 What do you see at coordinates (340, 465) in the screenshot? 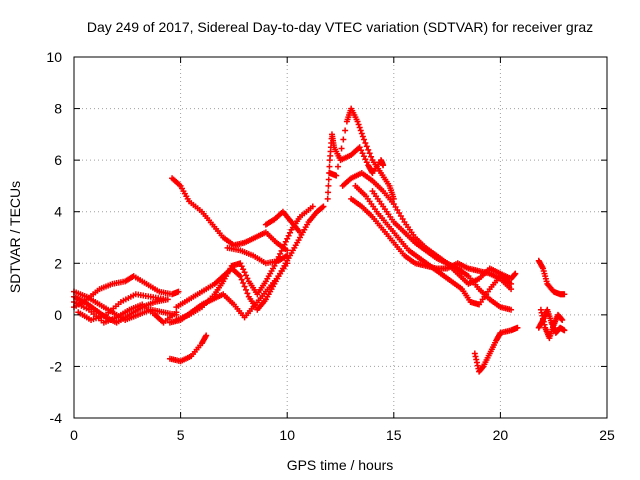
I see `x-axis-label: GPS time / hours` at bounding box center [340, 465].